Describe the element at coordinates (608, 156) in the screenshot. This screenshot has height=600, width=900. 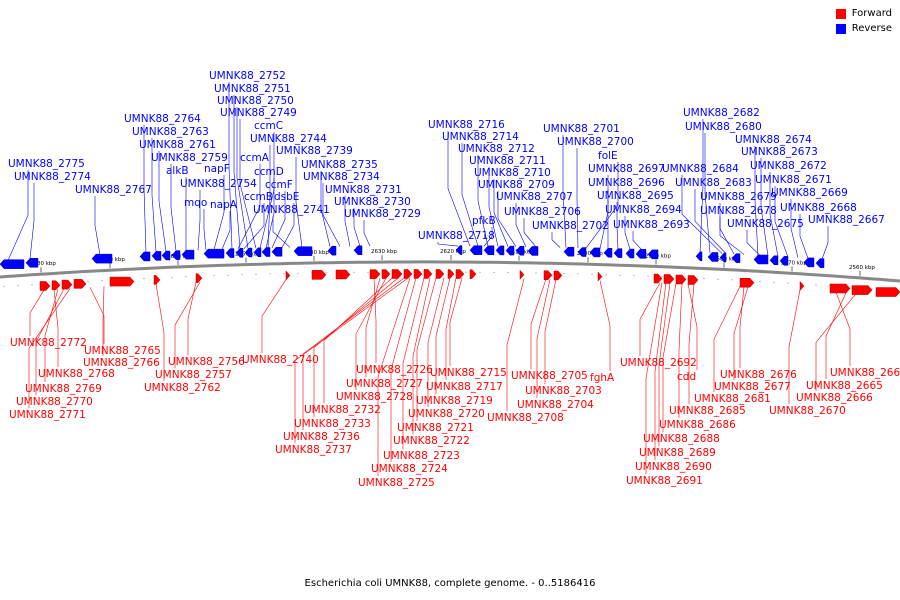
I see `reverse-gene-label: folE` at that location.